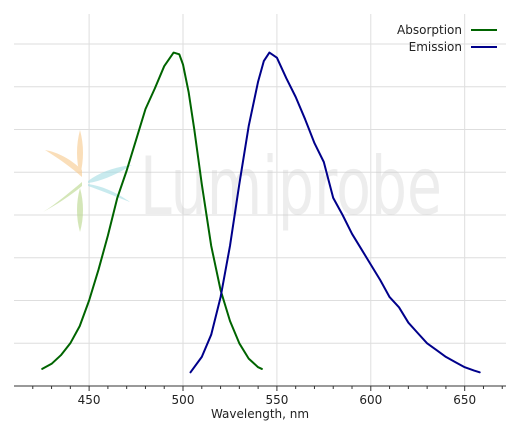 The height and width of the screenshot is (433, 520). Describe the element at coordinates (260, 396) in the screenshot. I see `x-axis: 450 500 550 600 650` at that location.